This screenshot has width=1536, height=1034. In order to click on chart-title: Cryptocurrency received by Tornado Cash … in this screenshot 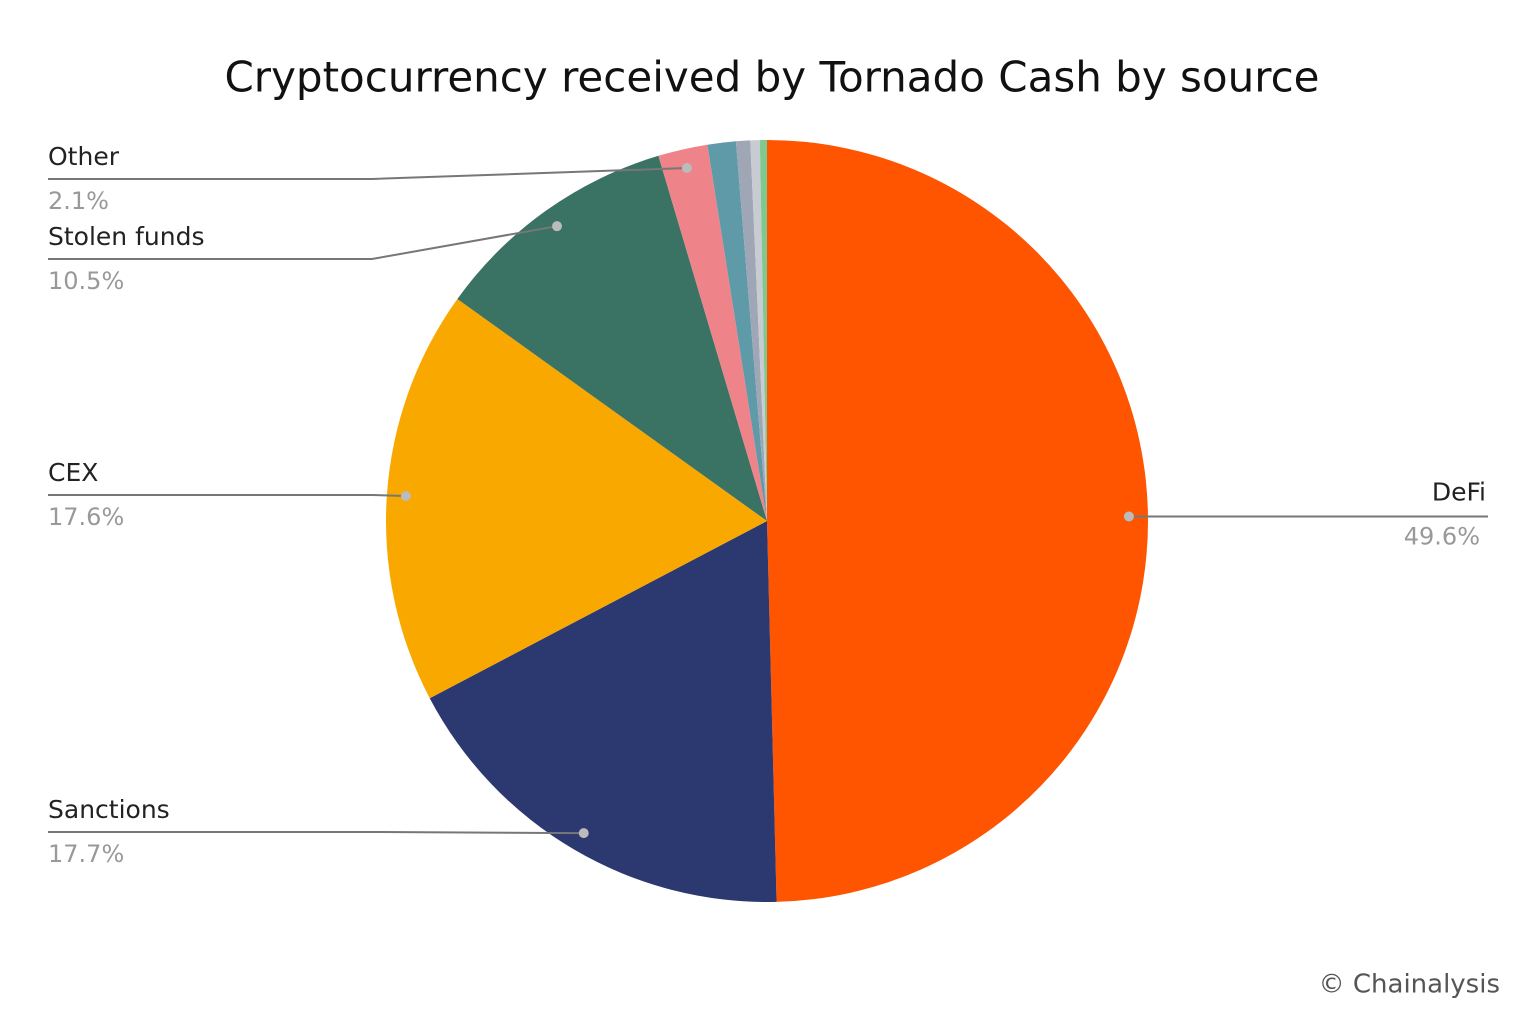, I will do `click(771, 77)`.